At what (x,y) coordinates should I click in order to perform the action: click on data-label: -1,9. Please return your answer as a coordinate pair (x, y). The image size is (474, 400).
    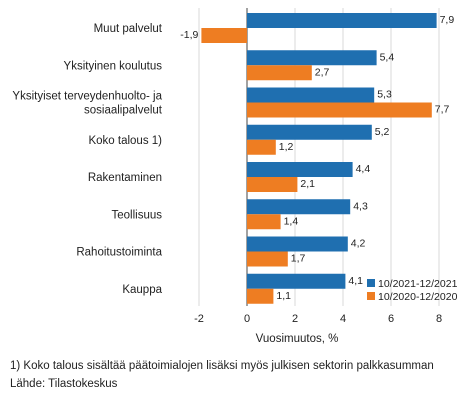
    Looking at the image, I should click on (189, 35).